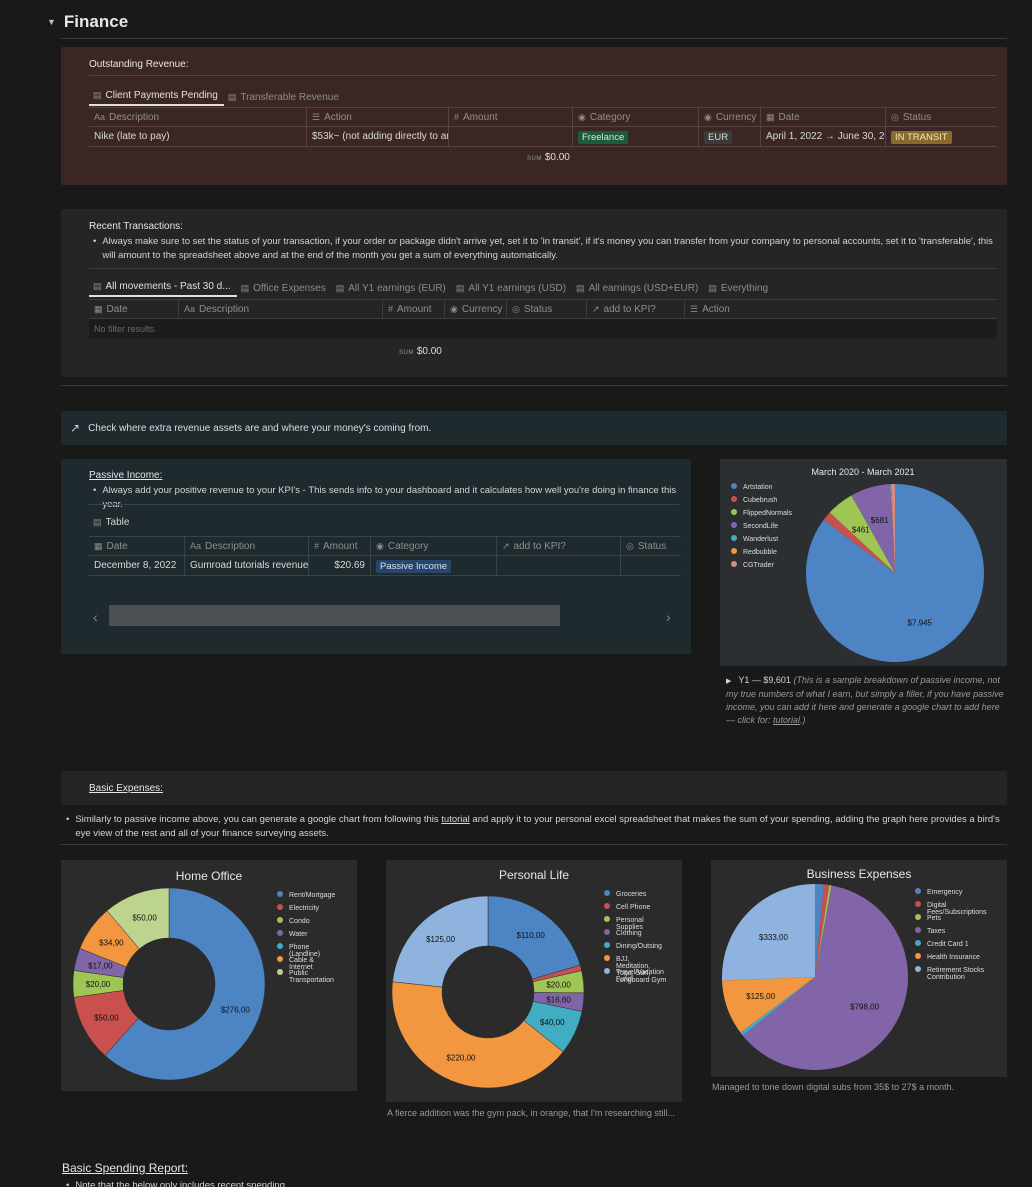 This screenshot has height=1187, width=1032. Describe the element at coordinates (937, 905) in the screenshot. I see `legend-label: Digital` at that location.